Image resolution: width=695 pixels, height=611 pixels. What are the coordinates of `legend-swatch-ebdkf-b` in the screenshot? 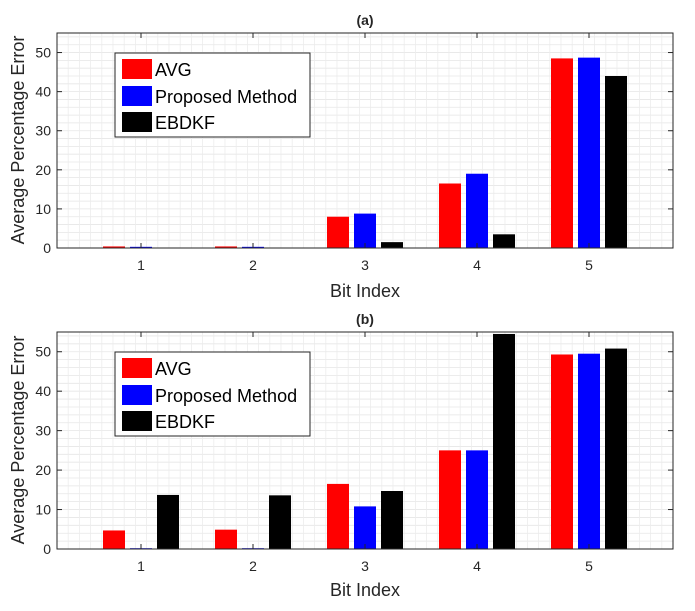 It's located at (137, 421).